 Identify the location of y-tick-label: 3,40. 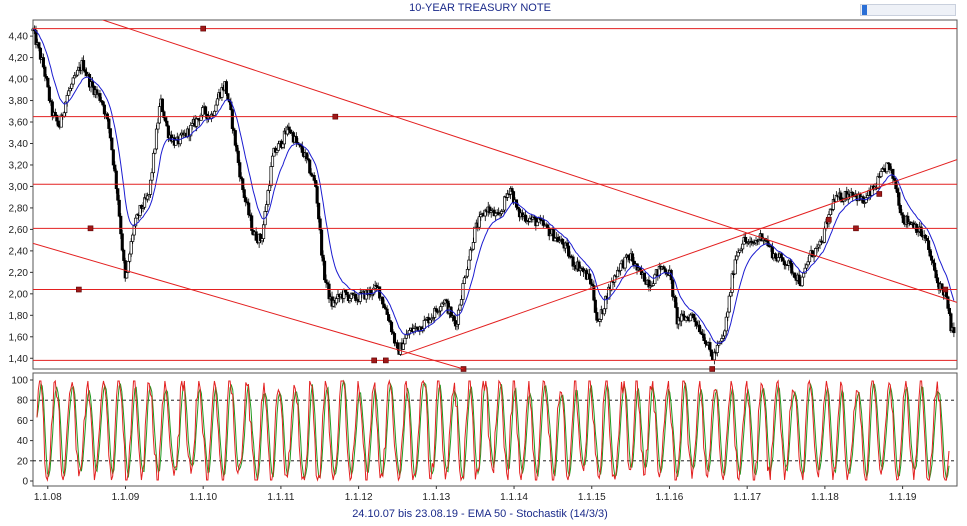
(19, 144).